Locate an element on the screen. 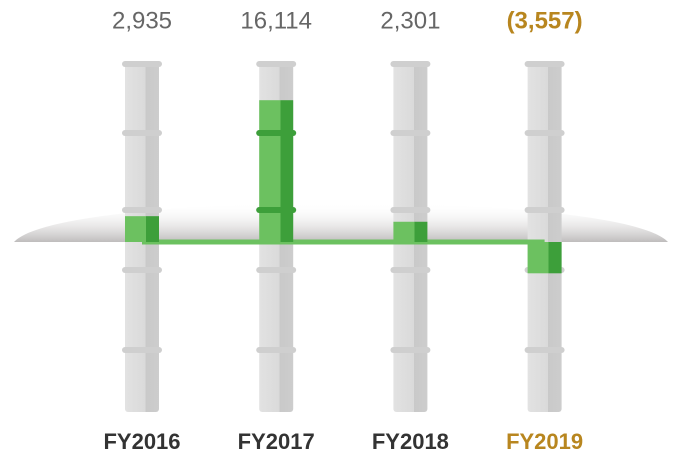 The image size is (678, 464). category-label: FY2018 is located at coordinates (410, 441).